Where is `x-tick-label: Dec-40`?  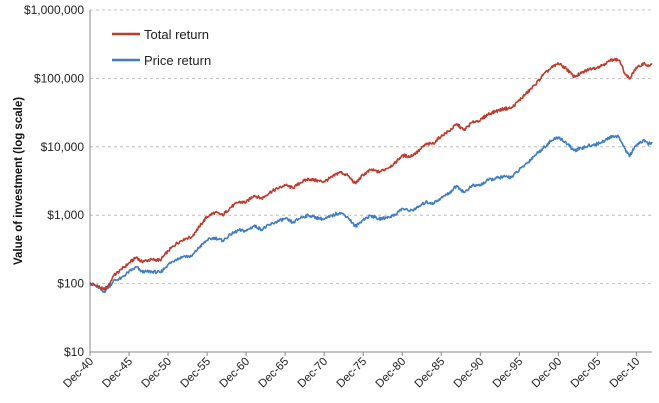
x-tick-label: Dec-40 is located at coordinates (78, 373).